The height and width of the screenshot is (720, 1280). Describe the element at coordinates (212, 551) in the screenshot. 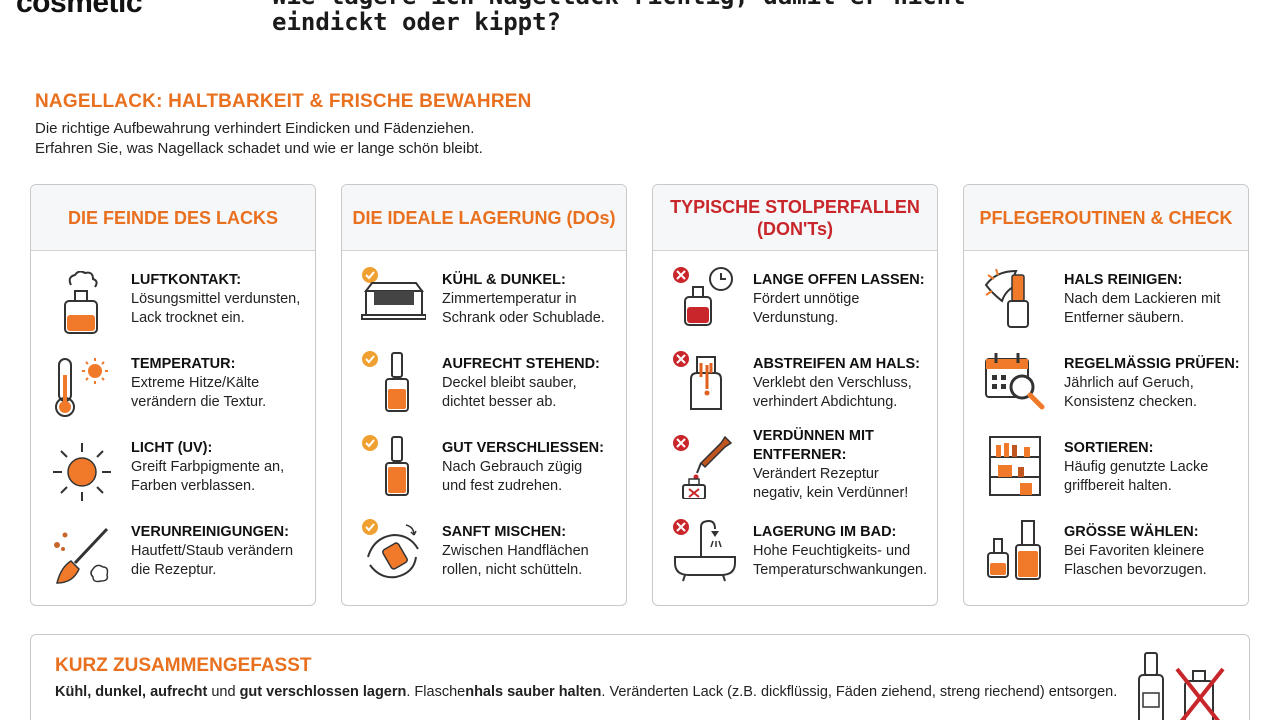

I see `item-text: Hautfett/Staub verändern` at that location.